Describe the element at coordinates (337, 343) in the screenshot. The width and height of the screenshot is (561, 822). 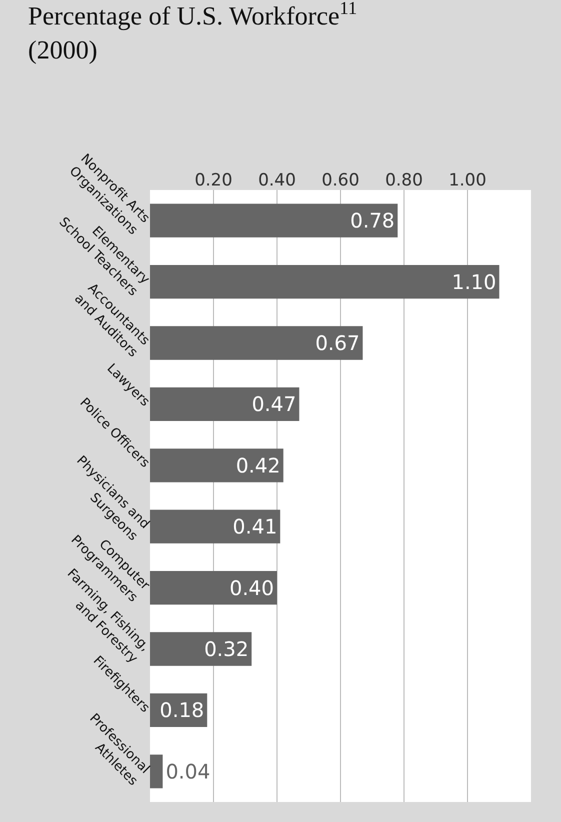
I see `data-label: 0.67` at that location.